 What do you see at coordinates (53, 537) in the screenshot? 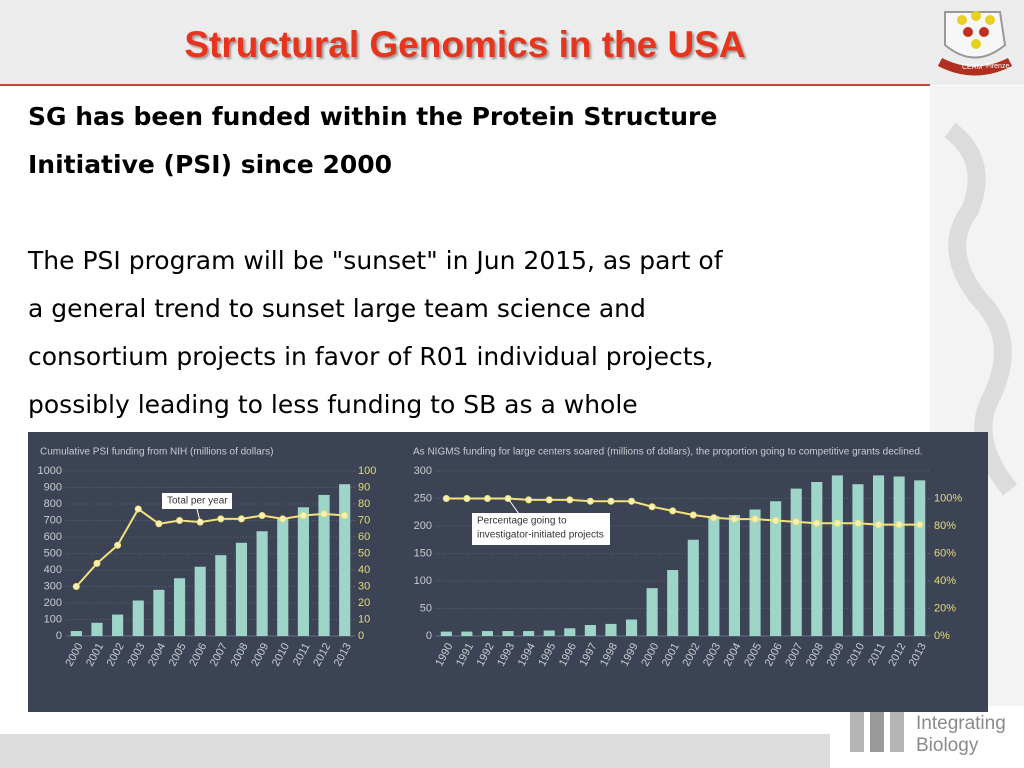
I see `y-tick-label: 600` at bounding box center [53, 537].